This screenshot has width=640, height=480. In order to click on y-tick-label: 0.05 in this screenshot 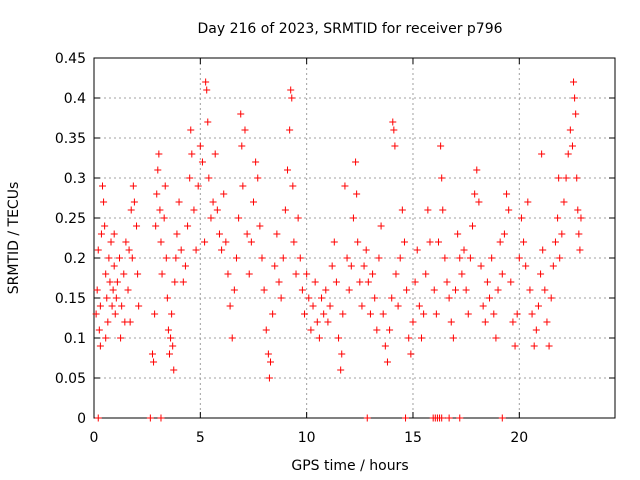, I will do `click(70, 379)`.